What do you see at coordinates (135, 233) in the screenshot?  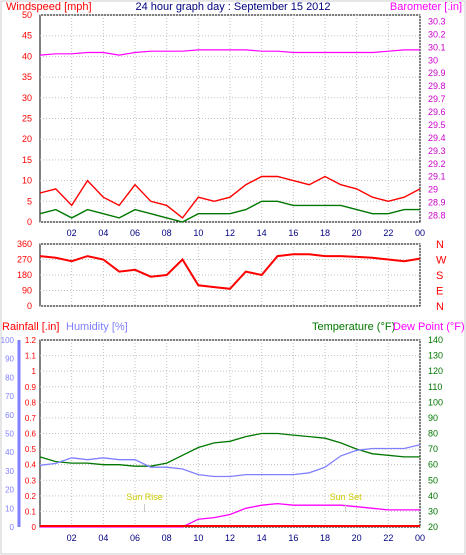 I see `wind-x-tick-label: 06` at bounding box center [135, 233].